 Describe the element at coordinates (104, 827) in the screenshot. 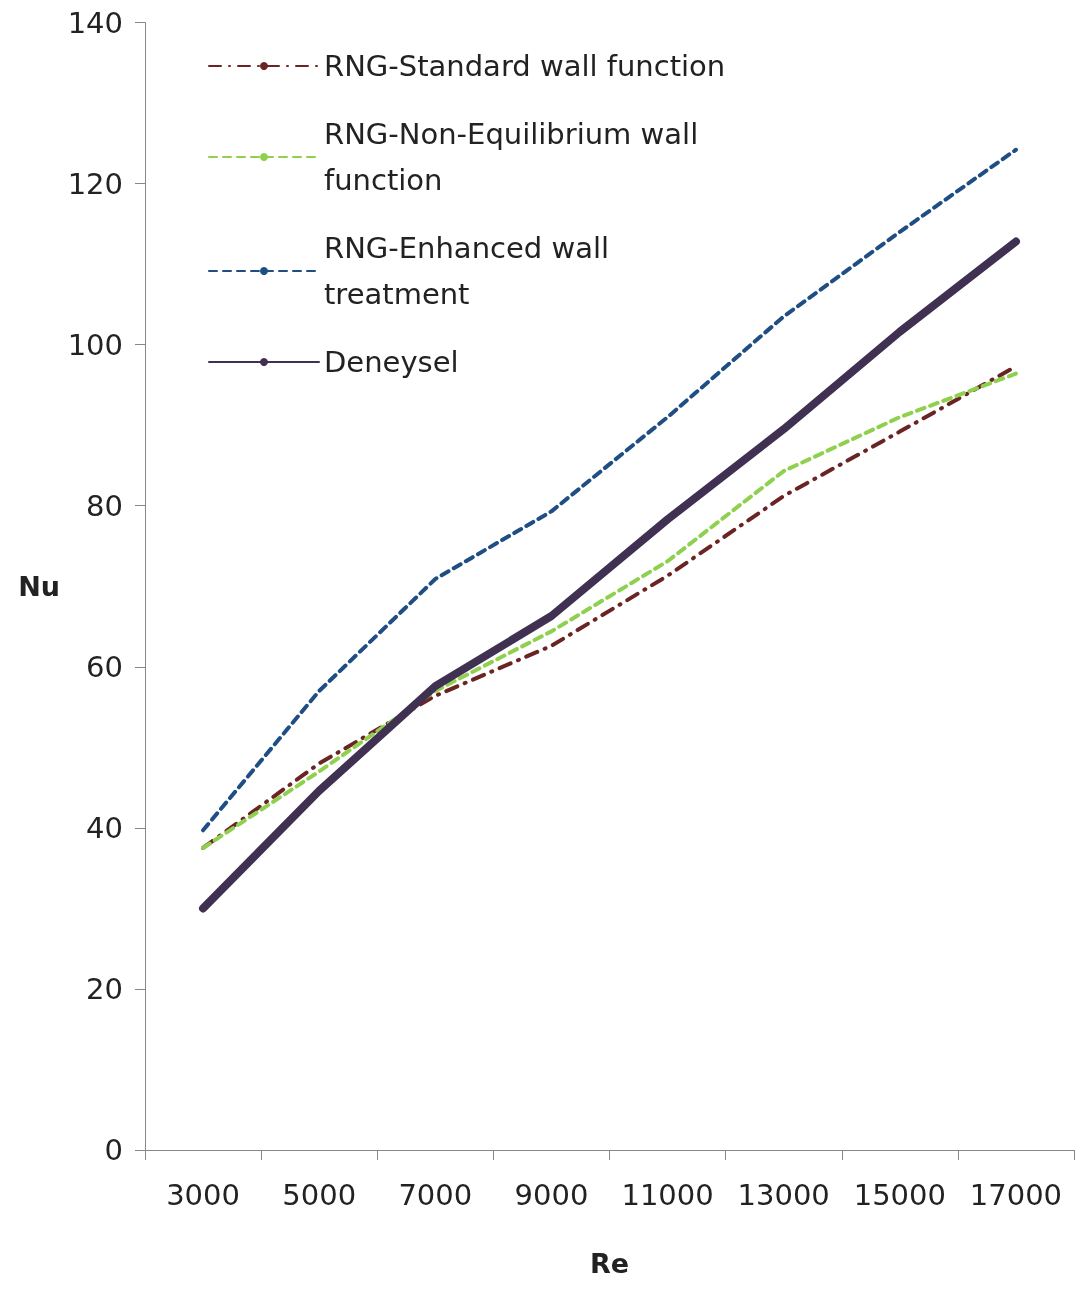

I see `y-tick-label: 40` at that location.